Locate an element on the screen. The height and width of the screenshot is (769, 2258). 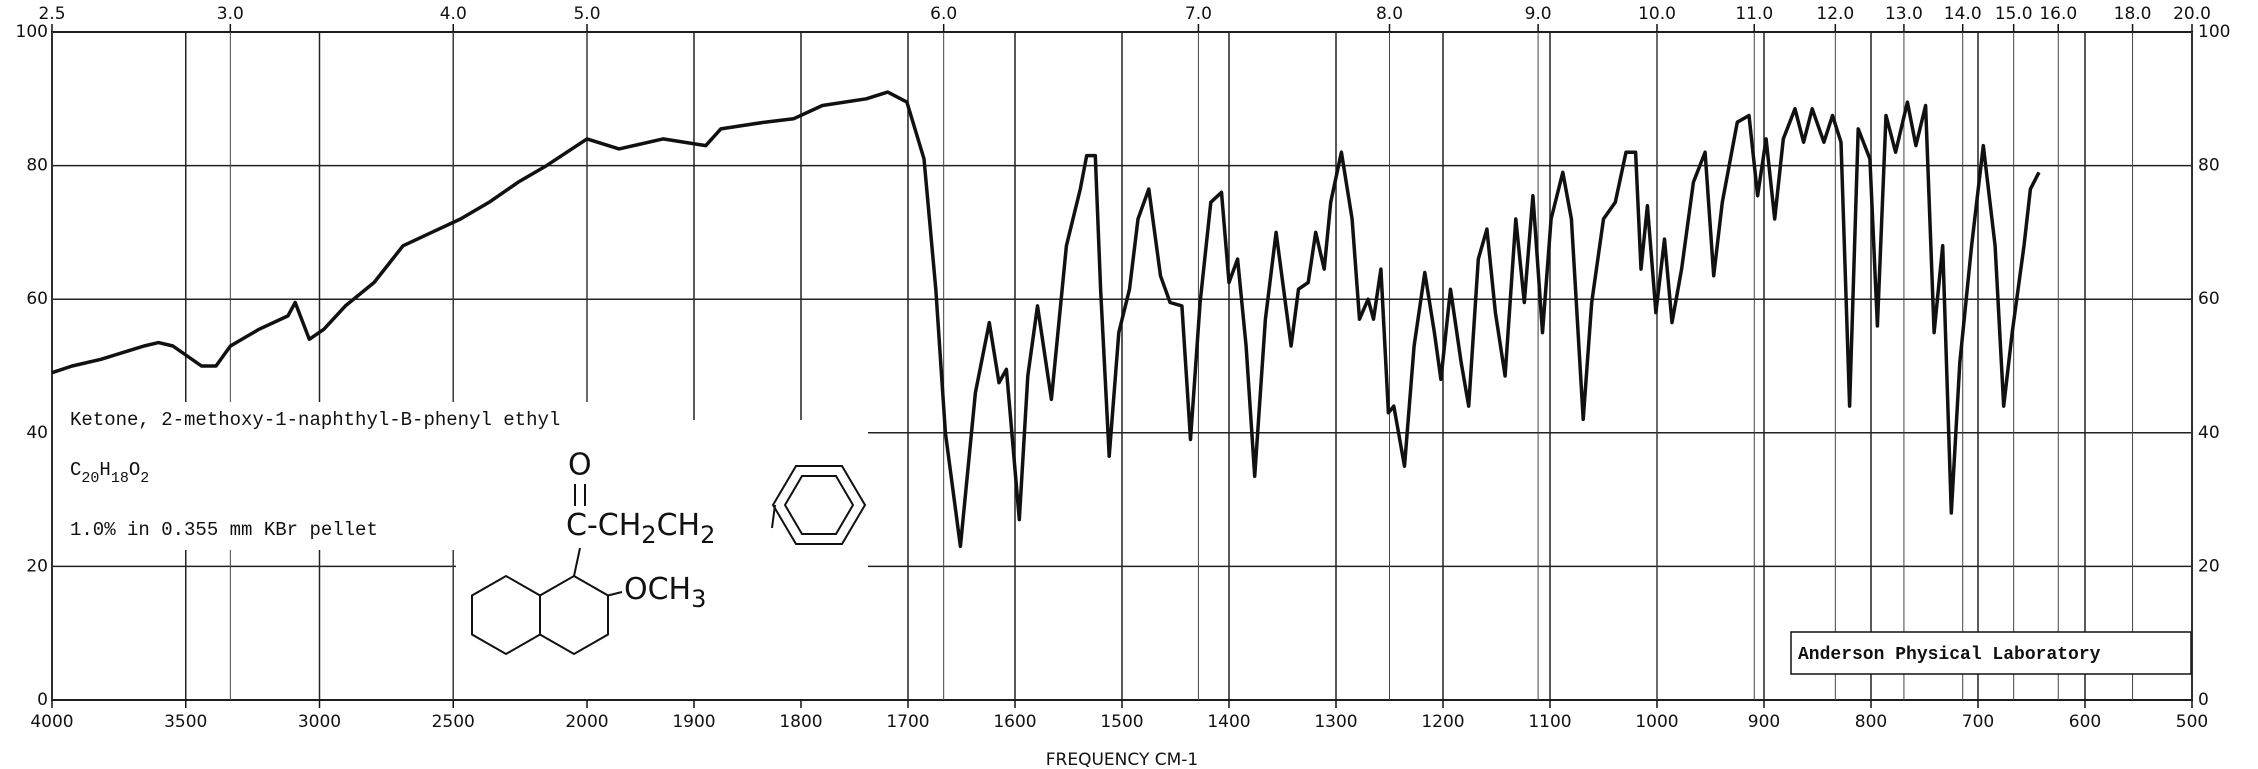
x-tick-label: 2500 is located at coordinates (453, 722).